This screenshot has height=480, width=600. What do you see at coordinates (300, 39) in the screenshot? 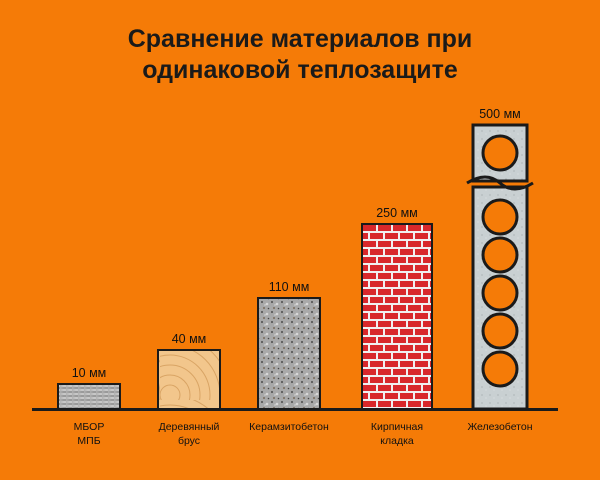
I see `chart-title-line-1: Сравнение материалов при` at bounding box center [300, 39].